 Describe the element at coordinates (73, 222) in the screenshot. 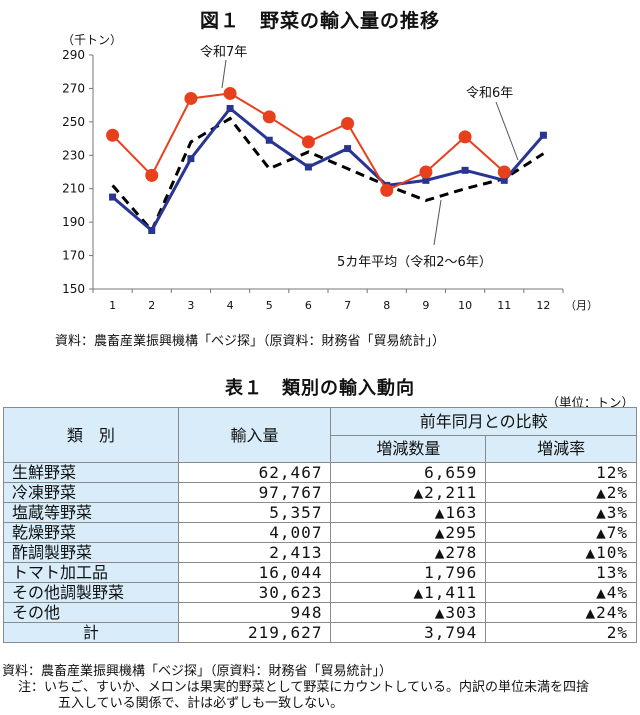

I see `y-tick-label: 190` at that location.